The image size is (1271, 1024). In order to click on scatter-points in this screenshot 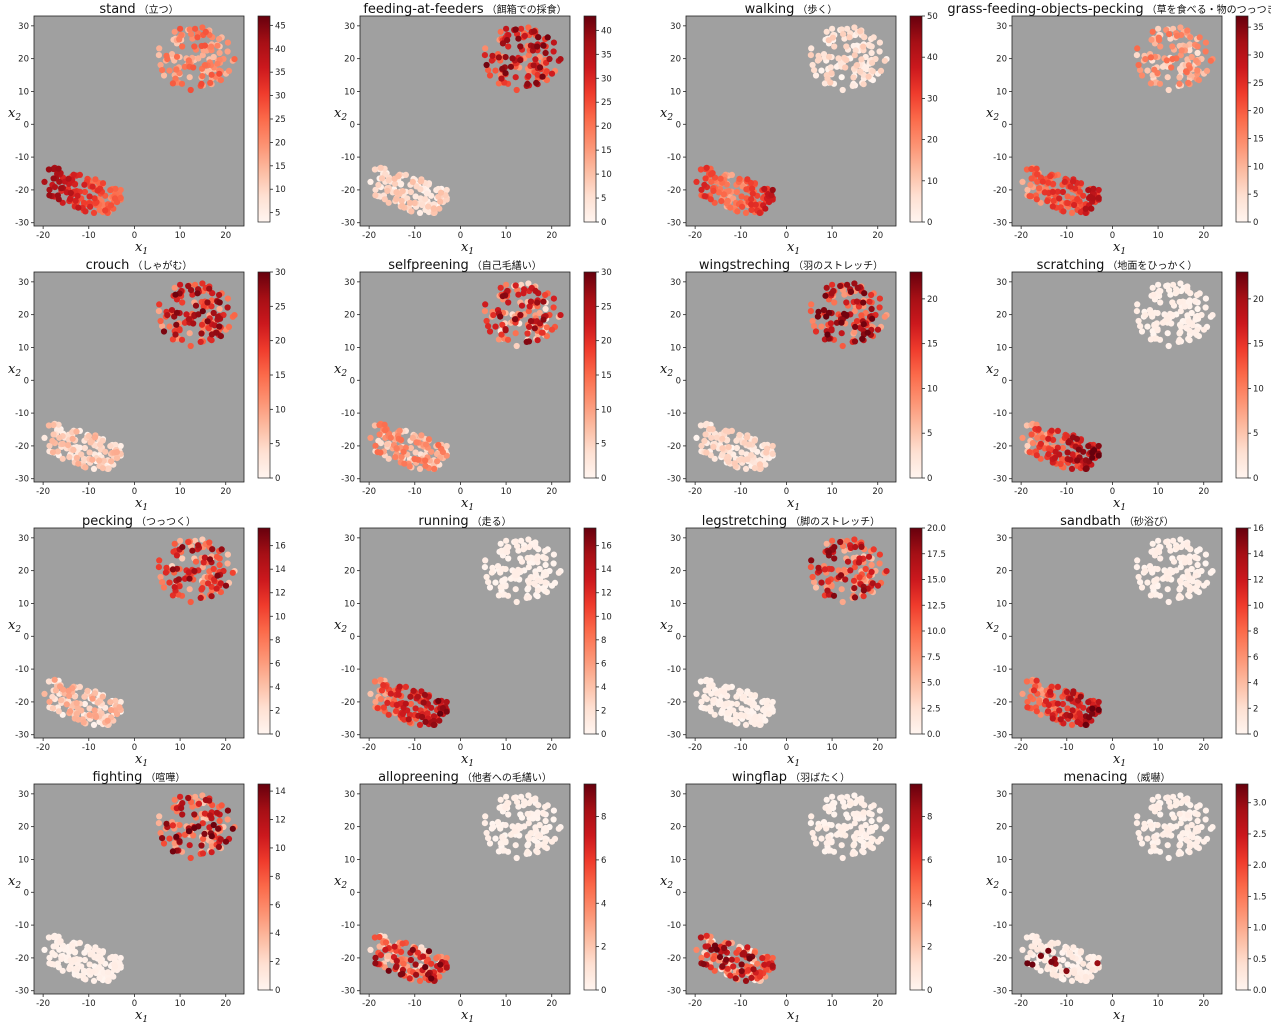, I will do `click(465, 376)`.